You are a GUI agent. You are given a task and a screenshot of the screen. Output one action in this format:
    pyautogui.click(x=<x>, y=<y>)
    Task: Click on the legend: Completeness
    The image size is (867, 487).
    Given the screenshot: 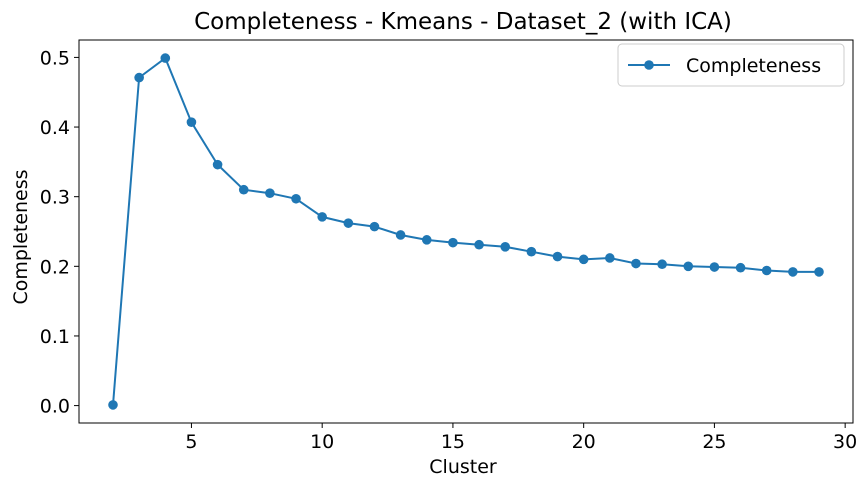 What is the action you would take?
    pyautogui.click(x=731, y=65)
    